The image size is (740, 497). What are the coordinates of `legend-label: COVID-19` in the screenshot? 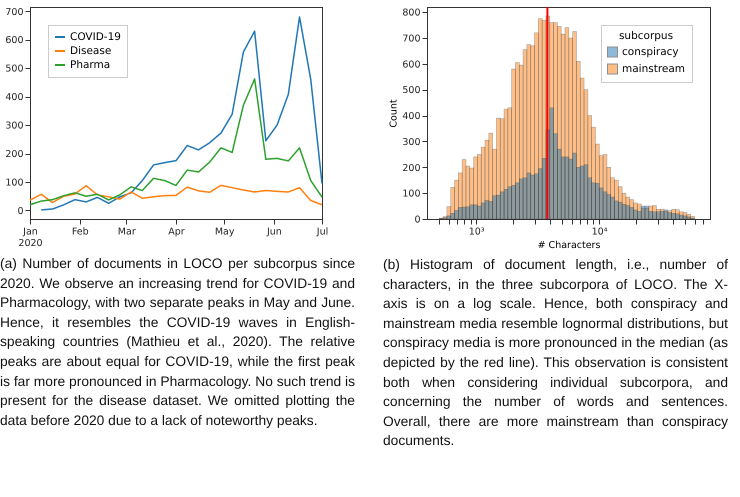 It's located at (95, 37).